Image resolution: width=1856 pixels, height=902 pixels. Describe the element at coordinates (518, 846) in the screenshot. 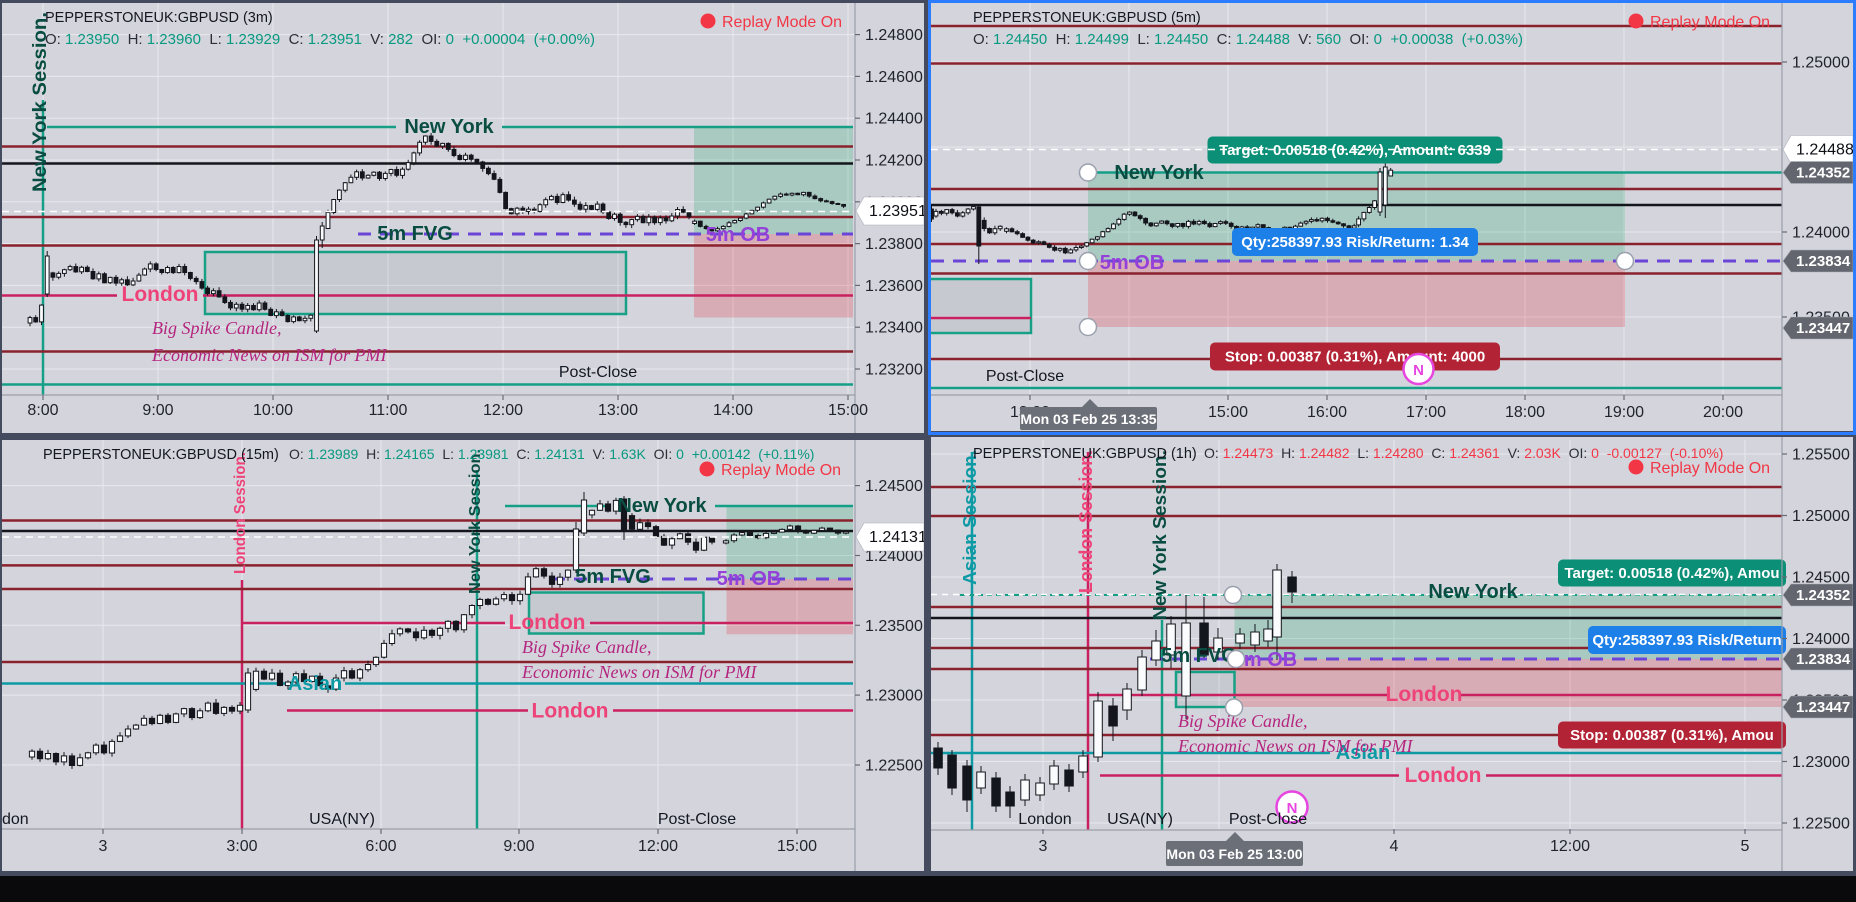

I see `svg-text: 9:00` at that location.